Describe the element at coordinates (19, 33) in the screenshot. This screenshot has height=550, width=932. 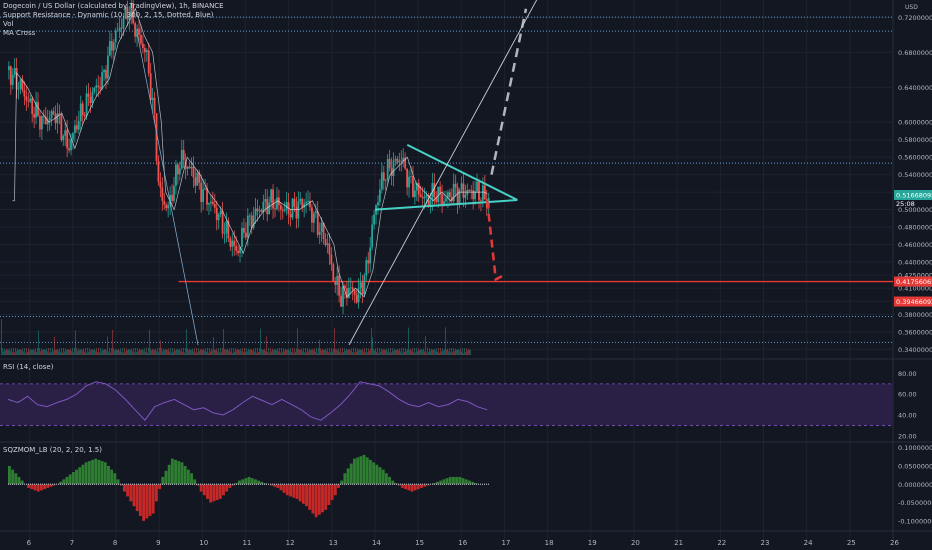
I see `legend-indicator-ma: MA Cross` at that location.